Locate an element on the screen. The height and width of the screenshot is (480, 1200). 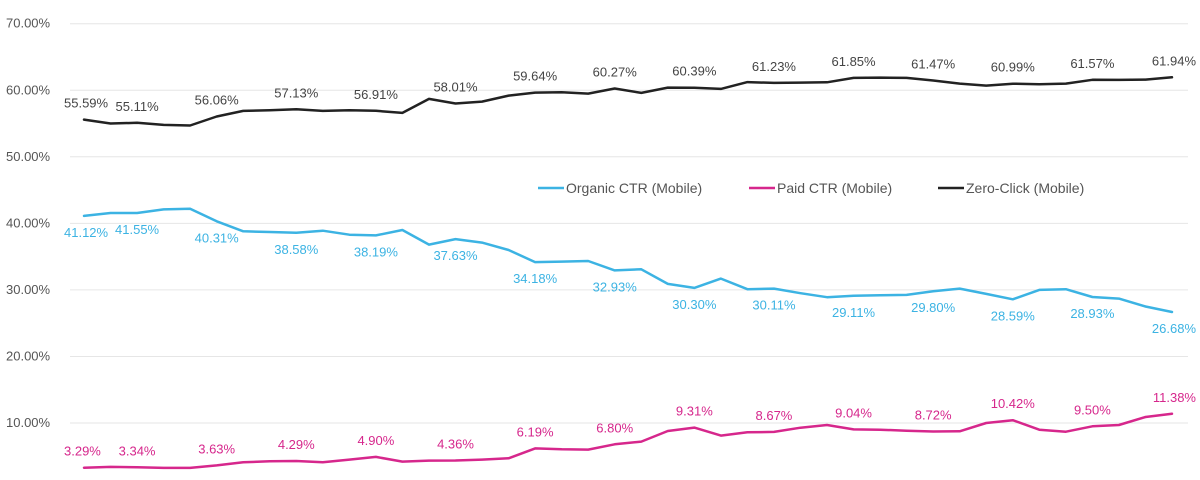
data-label: 41.55% is located at coordinates (137, 229).